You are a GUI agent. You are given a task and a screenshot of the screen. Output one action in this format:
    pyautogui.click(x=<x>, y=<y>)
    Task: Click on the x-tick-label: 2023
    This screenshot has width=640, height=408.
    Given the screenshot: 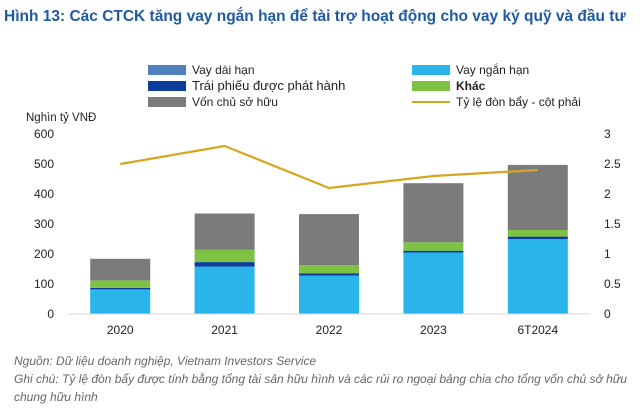 What is the action you would take?
    pyautogui.click(x=433, y=330)
    